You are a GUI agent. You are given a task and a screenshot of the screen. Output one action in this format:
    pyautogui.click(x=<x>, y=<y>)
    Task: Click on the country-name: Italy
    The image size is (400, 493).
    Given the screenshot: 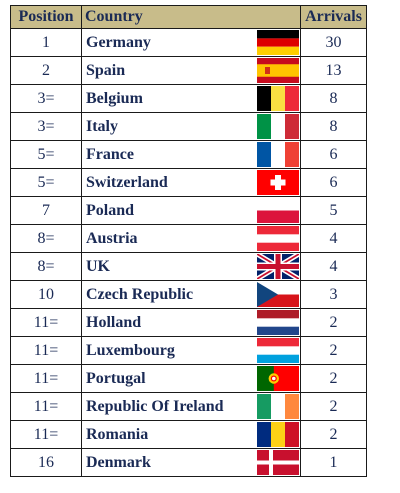 What is the action you would take?
    pyautogui.click(x=102, y=126)
    